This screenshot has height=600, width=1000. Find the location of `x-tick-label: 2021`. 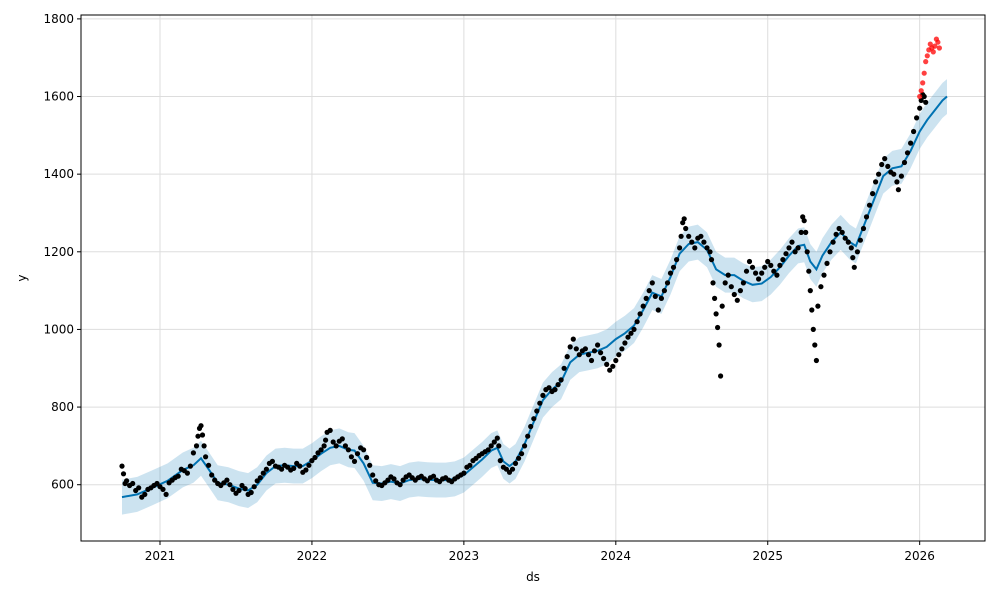

x-tick-label: 2021 is located at coordinates (160, 556).